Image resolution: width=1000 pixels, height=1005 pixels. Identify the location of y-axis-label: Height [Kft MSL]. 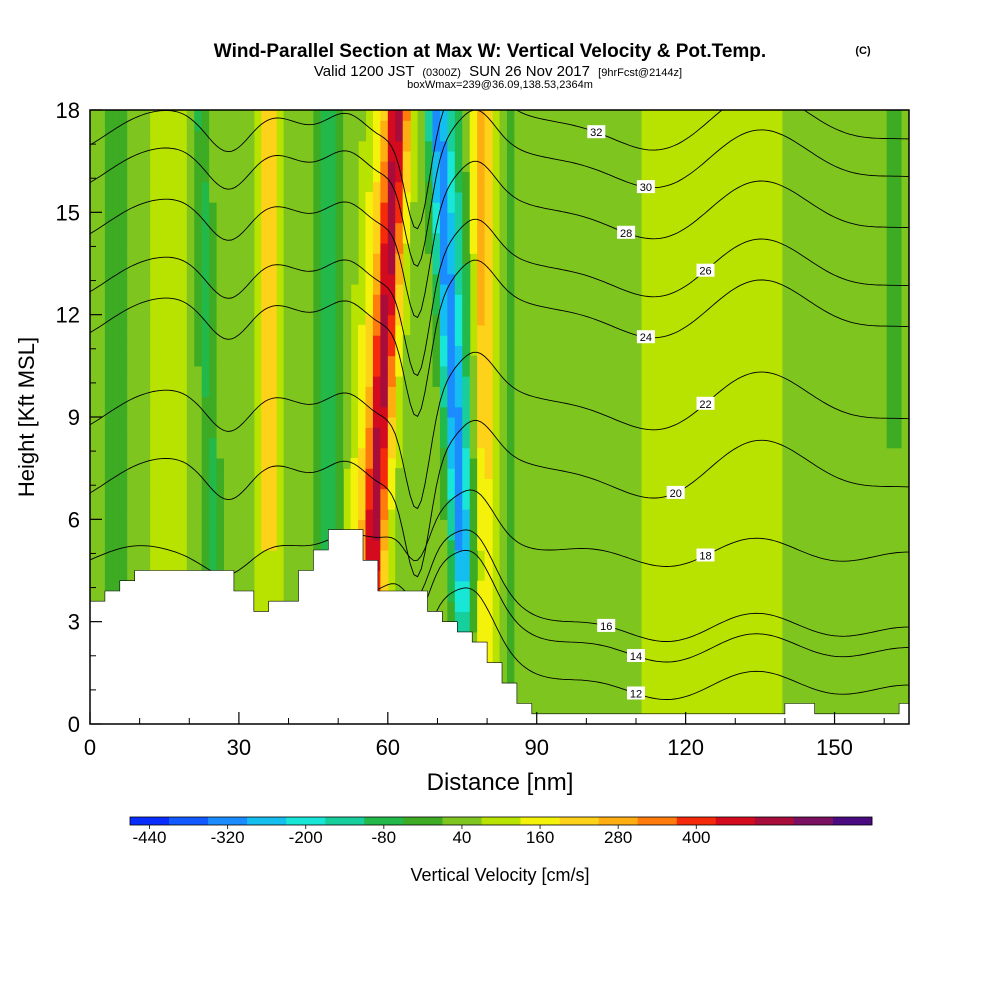
(26, 417).